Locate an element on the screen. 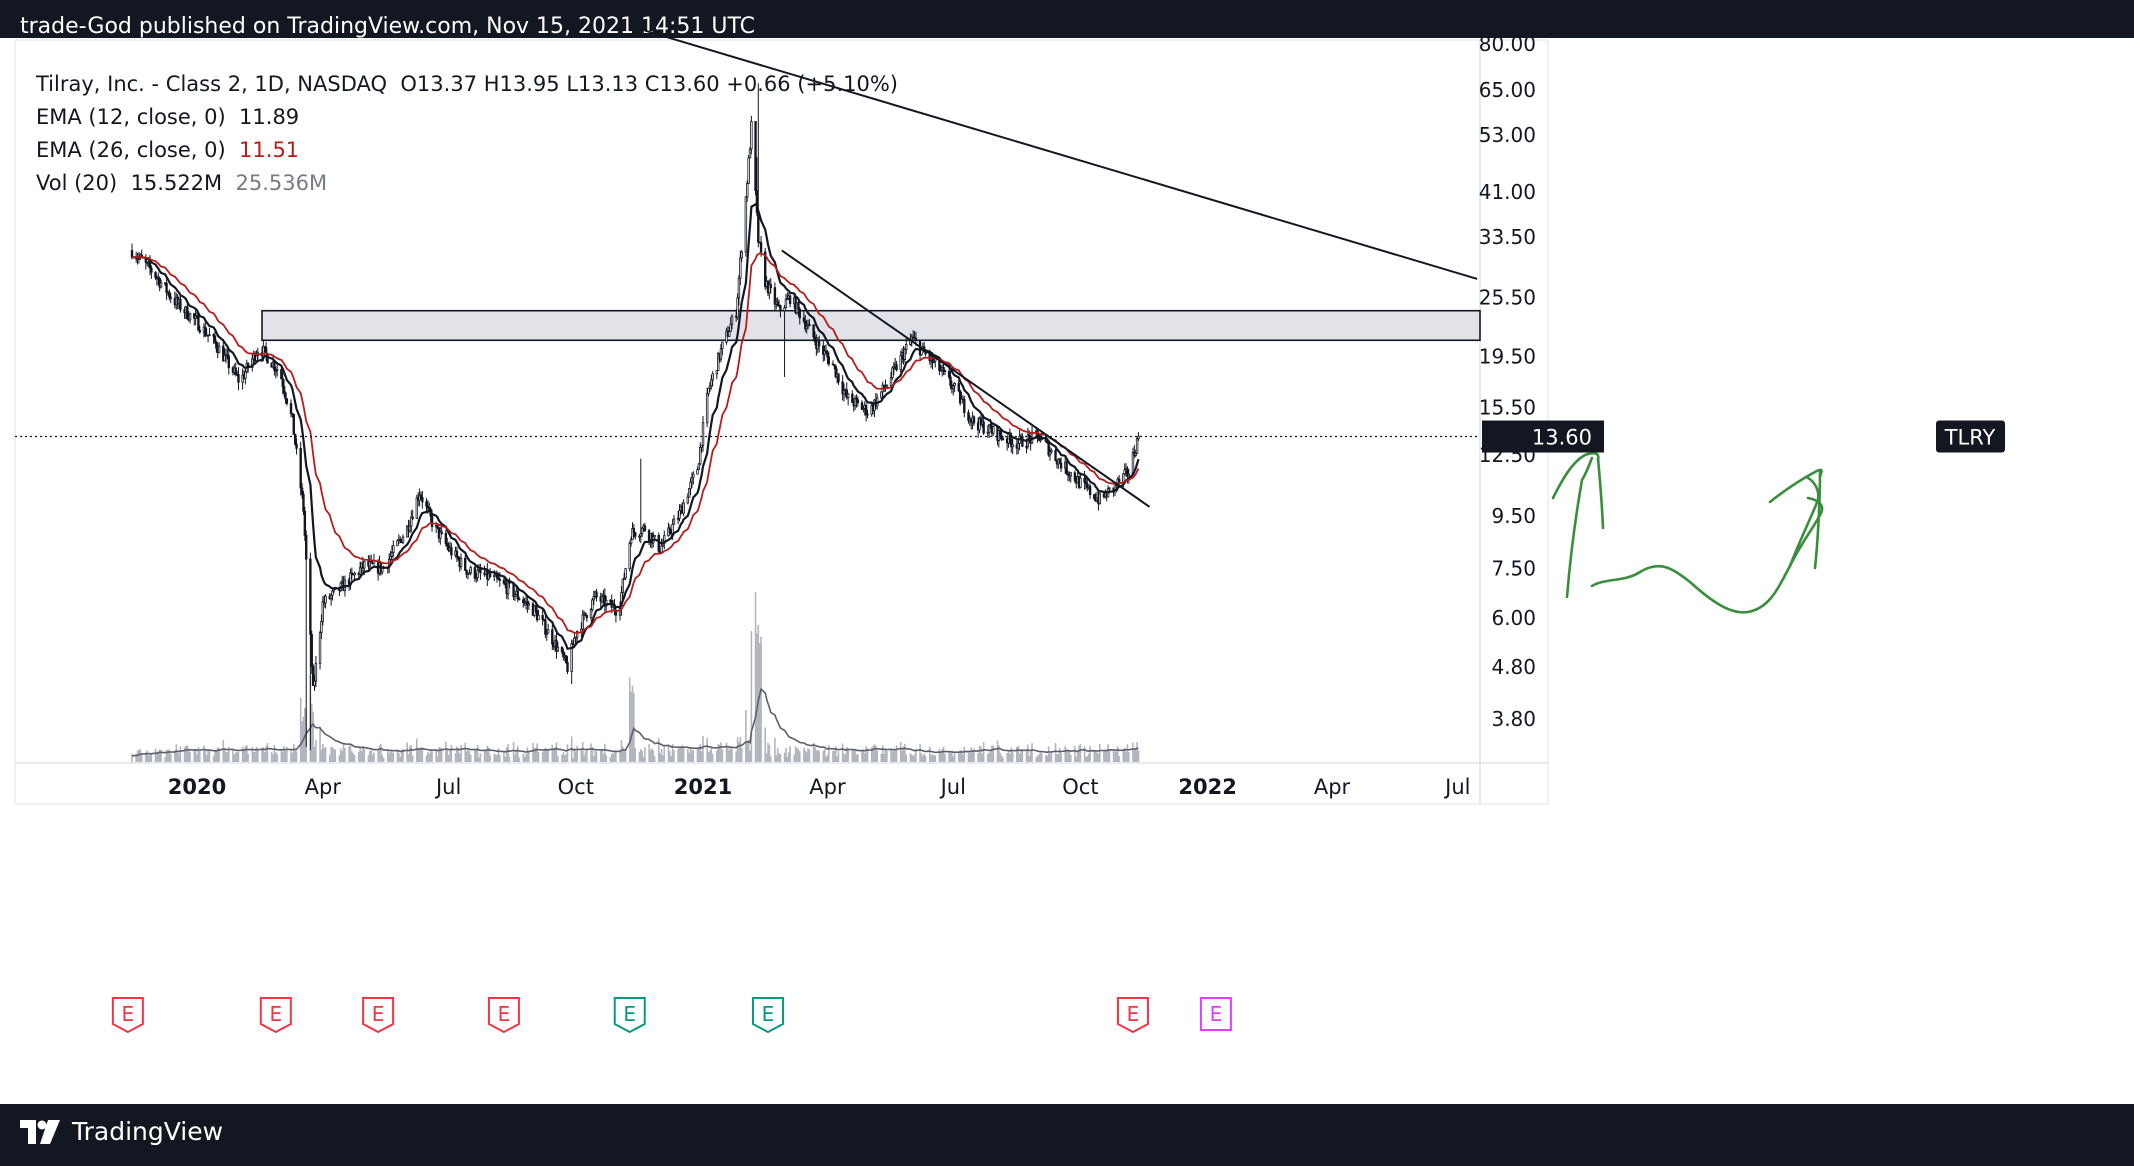 The height and width of the screenshot is (1166, 2134). legend-ema26-row: EMA (26, close, 0) 11.51 is located at coordinates (467, 150).